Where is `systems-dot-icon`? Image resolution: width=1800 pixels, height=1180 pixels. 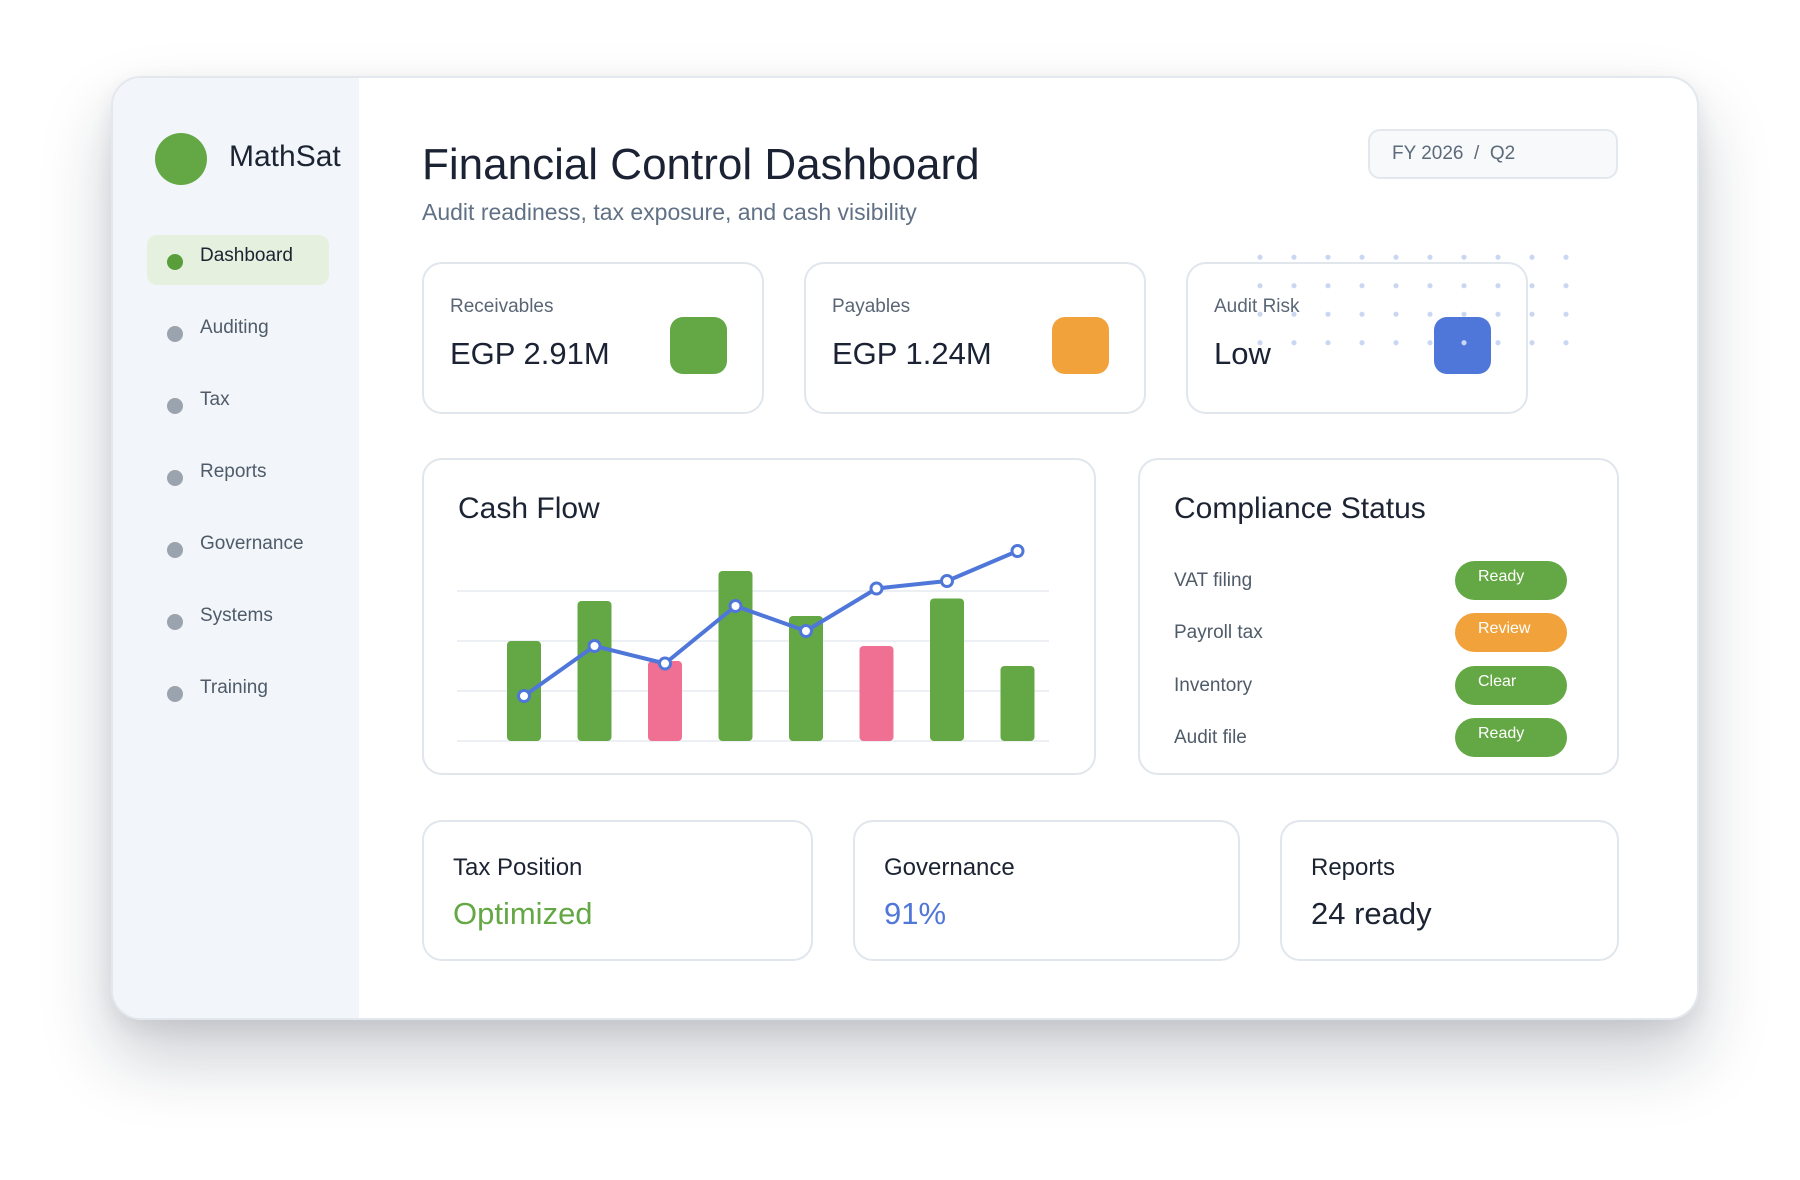
systems-dot-icon is located at coordinates (175, 622).